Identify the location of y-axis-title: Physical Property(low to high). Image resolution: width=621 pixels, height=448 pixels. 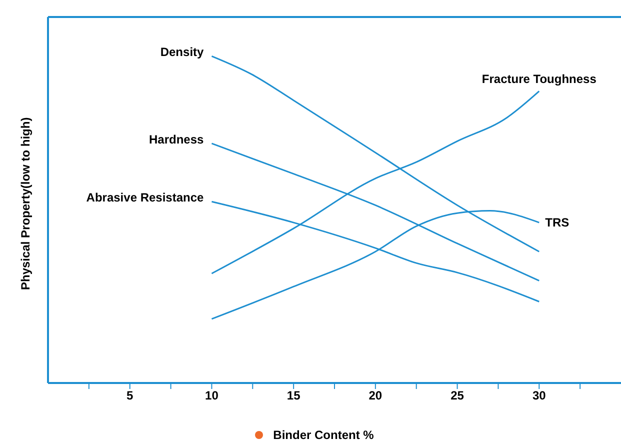
(25, 203).